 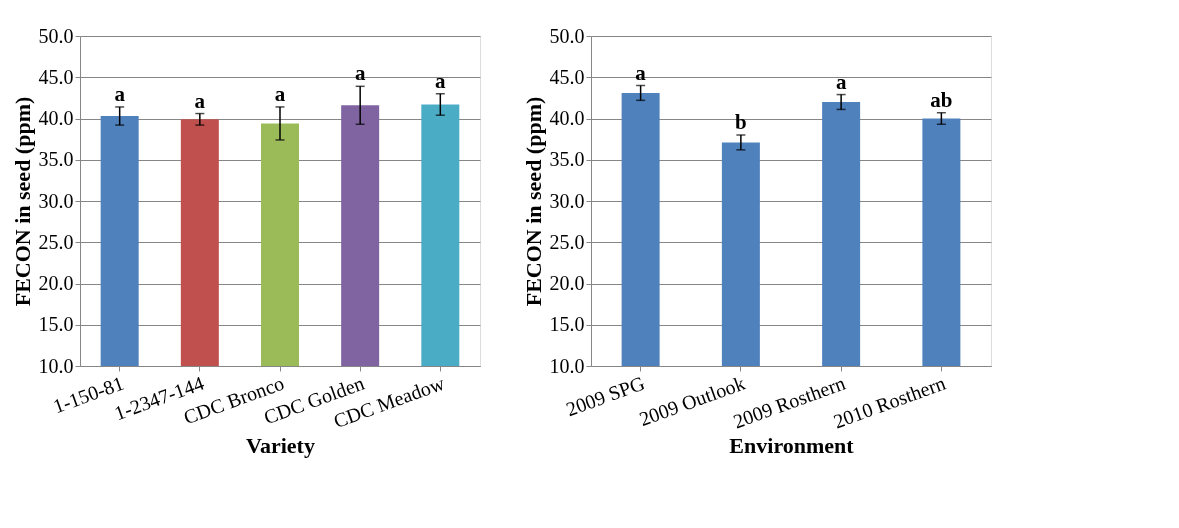 What do you see at coordinates (792, 446) in the screenshot?
I see `x-axis-title: Environment` at bounding box center [792, 446].